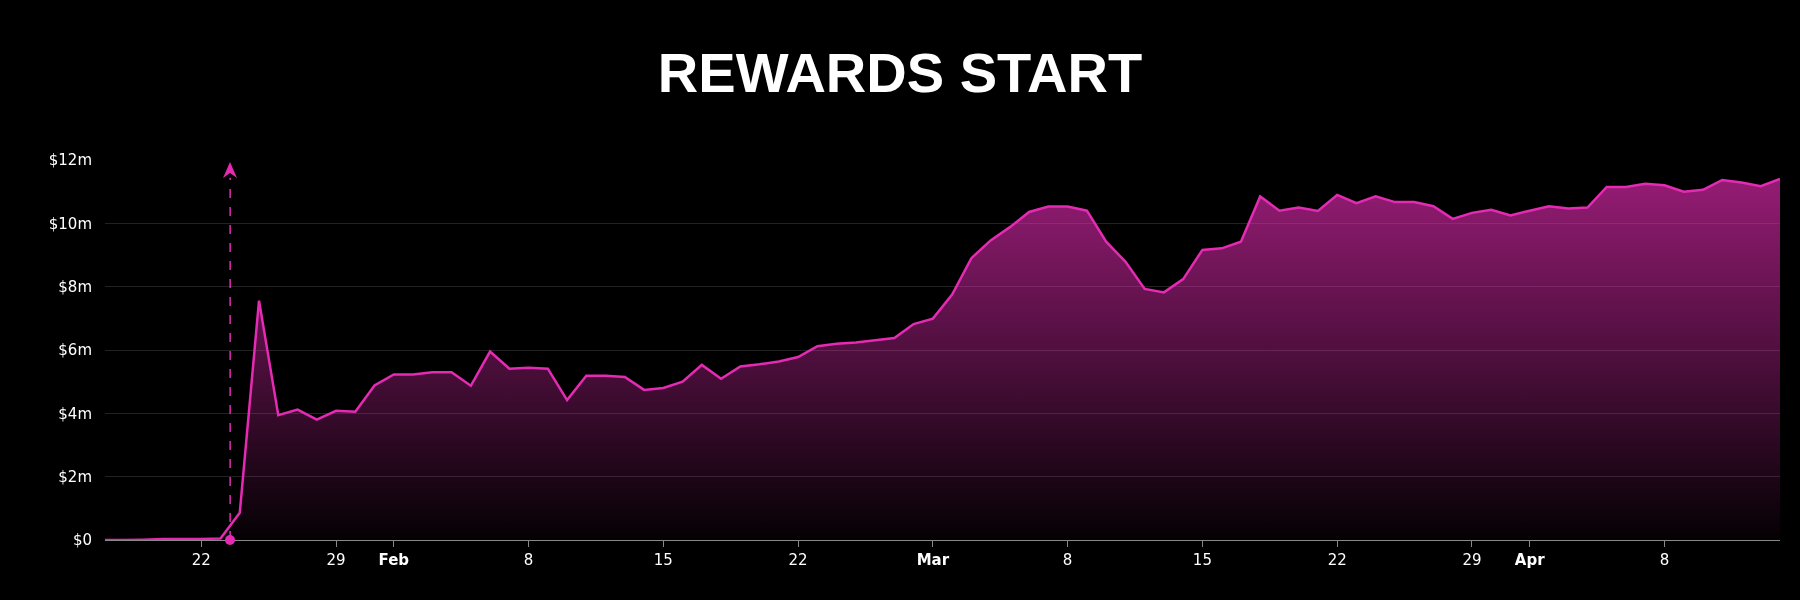 The width and height of the screenshot is (1800, 600). What do you see at coordinates (70, 160) in the screenshot?
I see `y-tick-label: $12m` at bounding box center [70, 160].